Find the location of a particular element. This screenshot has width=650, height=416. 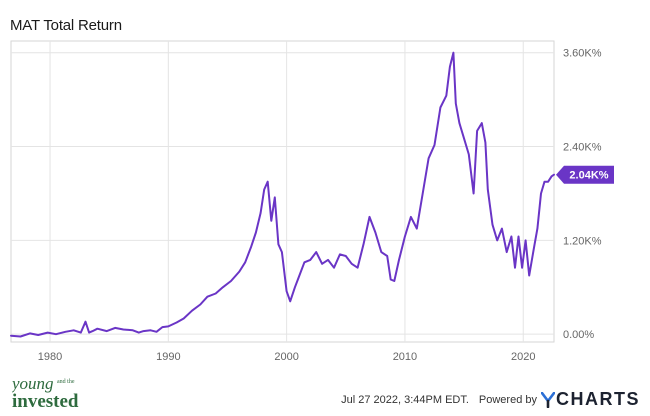

y-tick-label: 3.60K% is located at coordinates (582, 54).